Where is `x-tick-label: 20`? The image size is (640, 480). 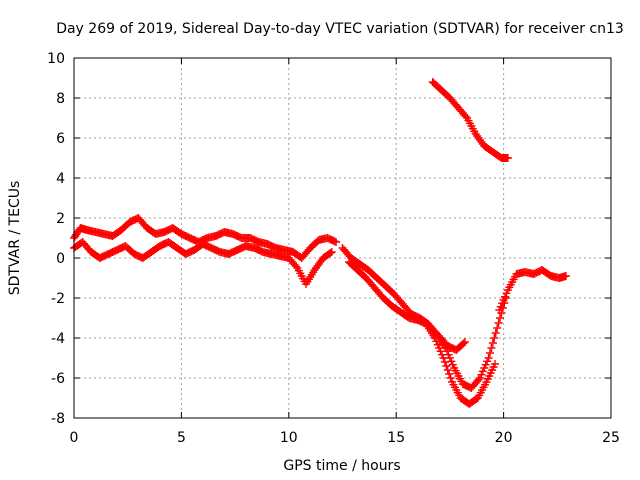
x-tick-label: 20 is located at coordinates (504, 438).